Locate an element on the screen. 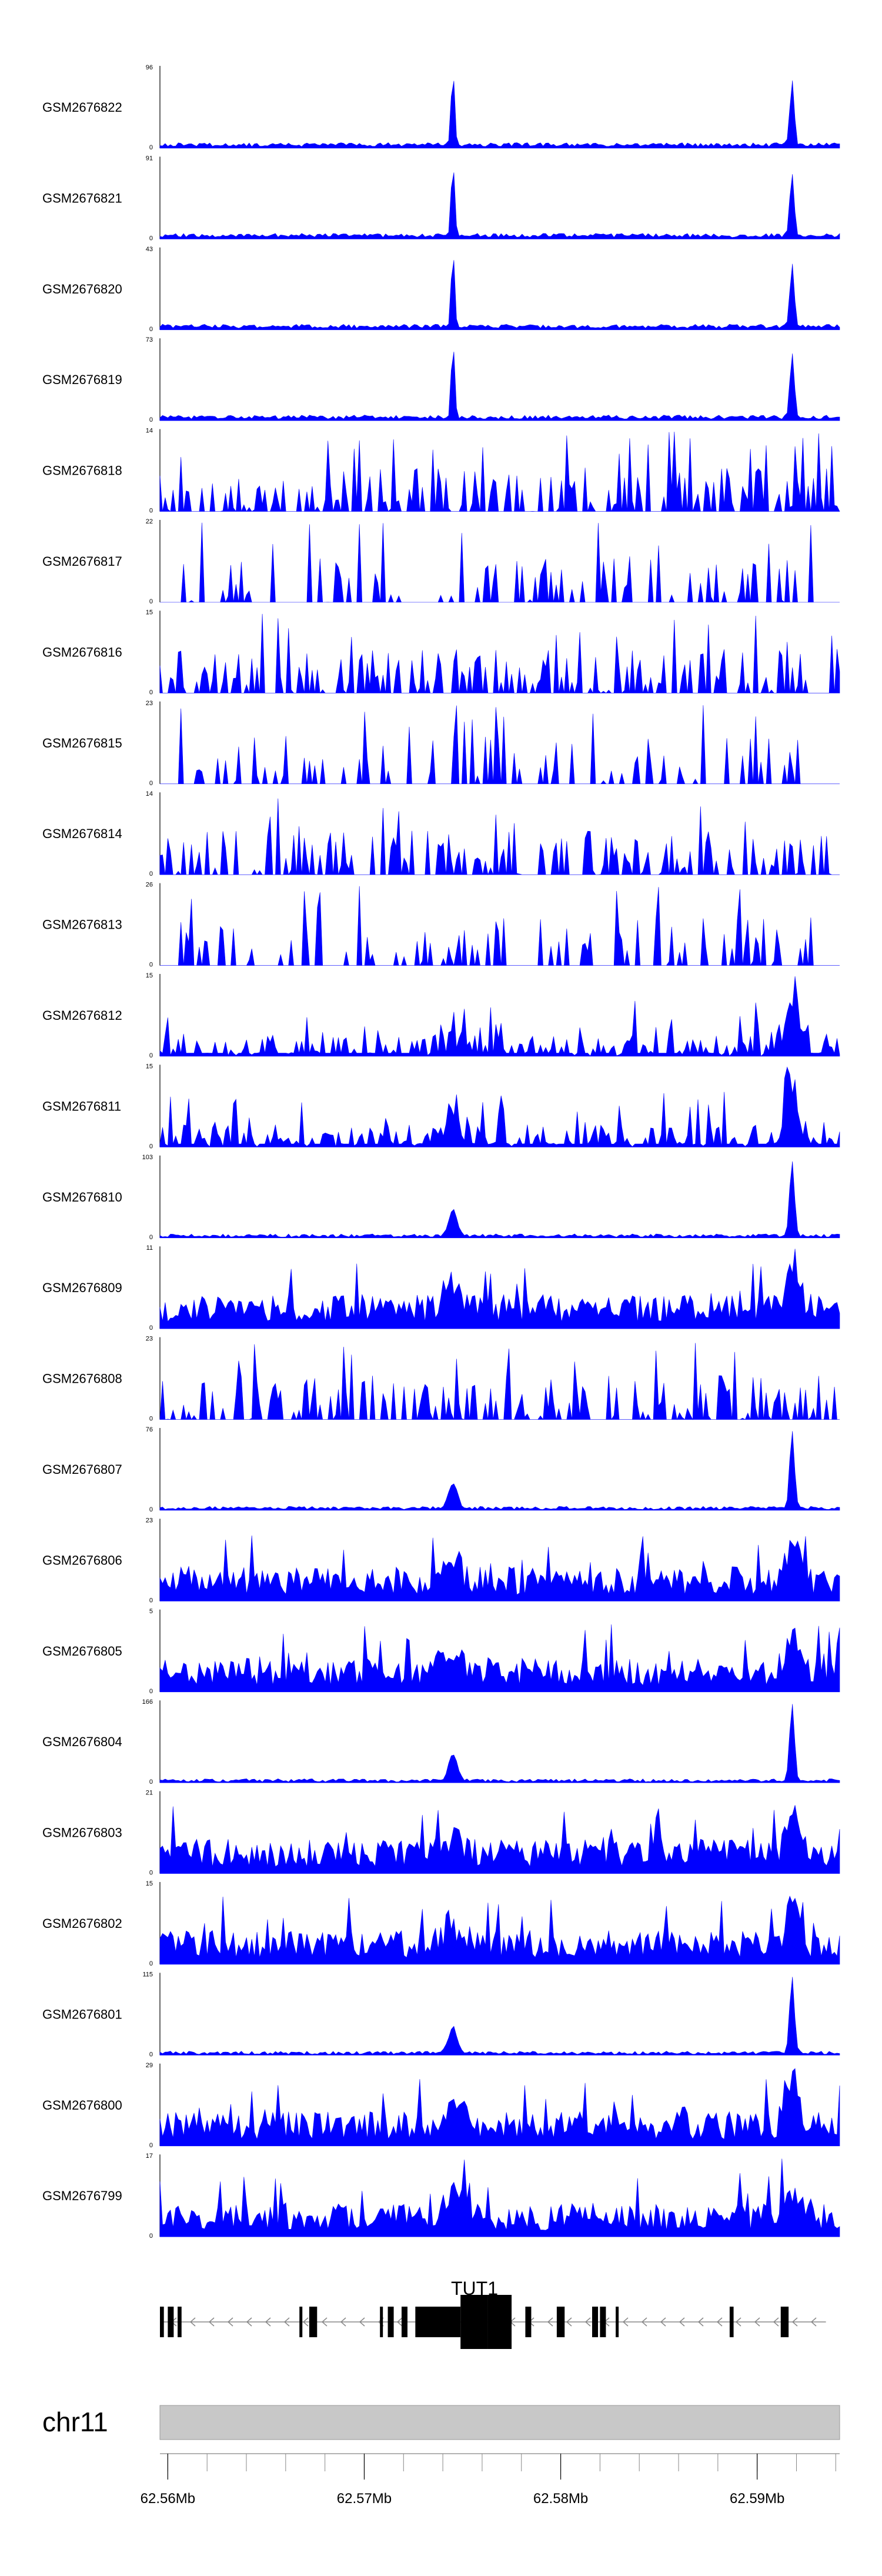 The width and height of the screenshot is (882, 2576). track-GSM2676809: GSM2676809 11 0 is located at coordinates (441, 1288).